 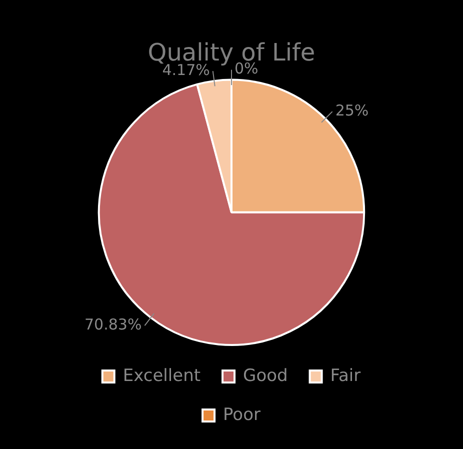 I want to click on data-label: 70.83%, so click(x=113, y=324).